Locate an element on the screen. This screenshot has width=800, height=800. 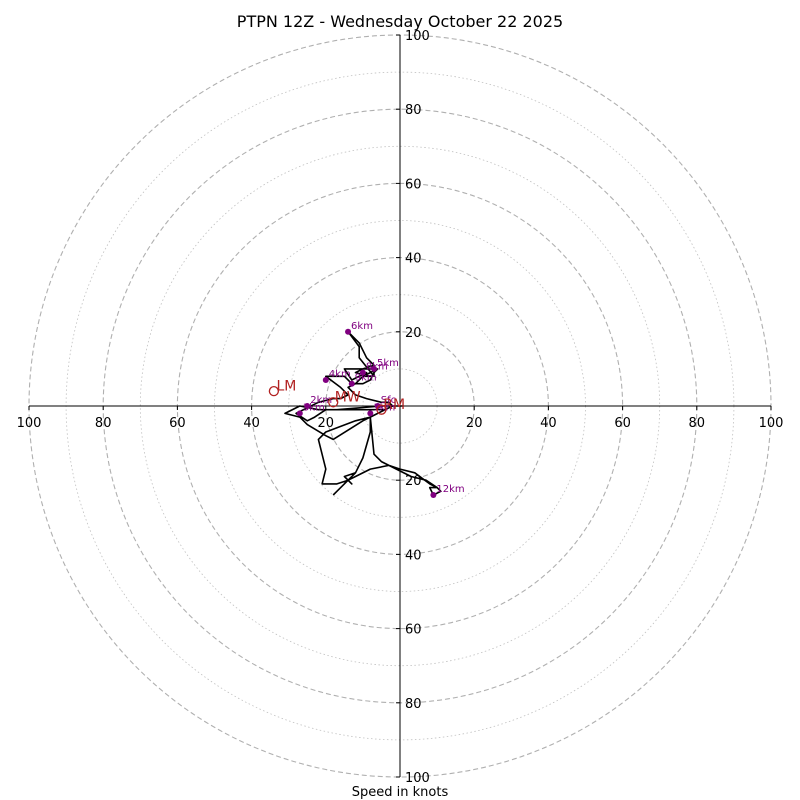
height-label-8km: 8km is located at coordinates (377, 367).